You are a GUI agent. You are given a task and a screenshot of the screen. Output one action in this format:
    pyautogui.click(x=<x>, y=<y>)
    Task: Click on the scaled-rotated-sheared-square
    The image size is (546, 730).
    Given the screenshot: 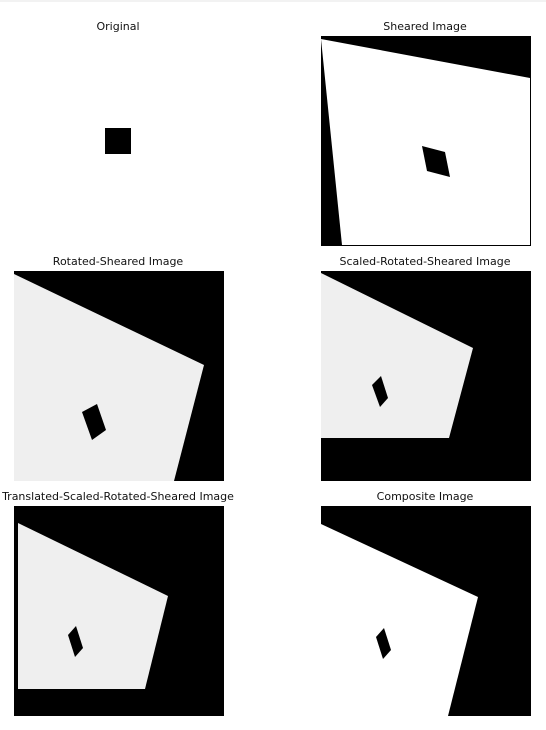 What is the action you would take?
    pyautogui.click(x=380, y=391)
    